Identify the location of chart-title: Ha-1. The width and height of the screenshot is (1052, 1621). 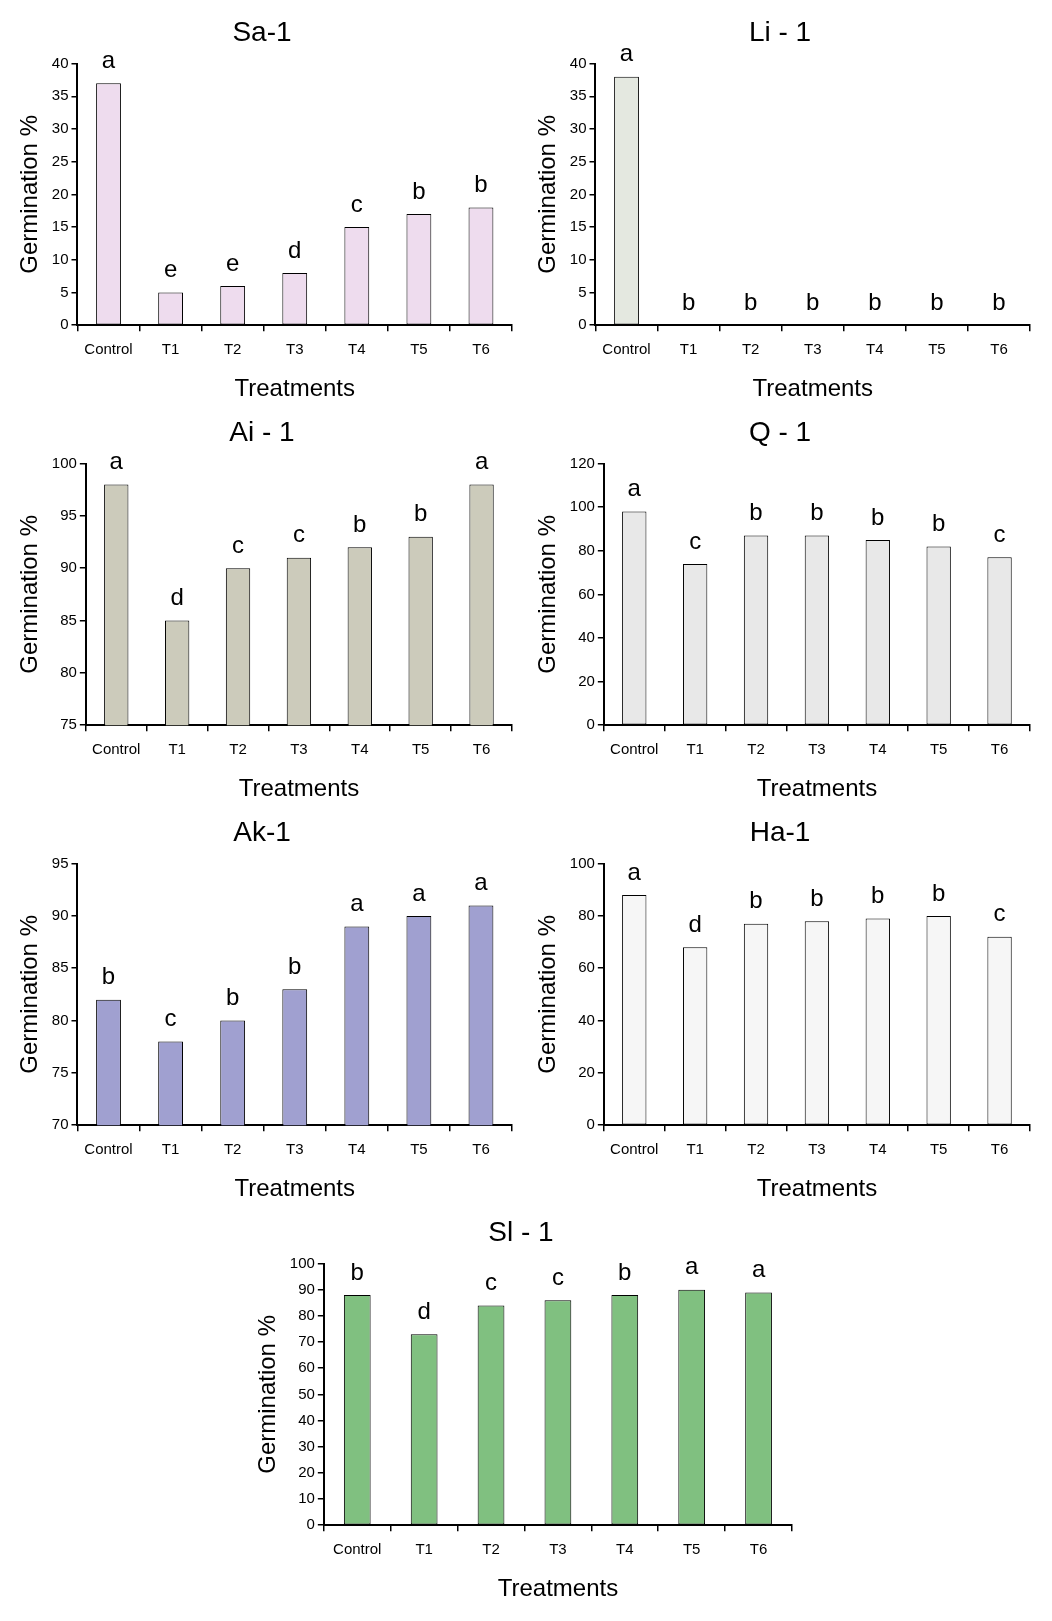
(780, 831).